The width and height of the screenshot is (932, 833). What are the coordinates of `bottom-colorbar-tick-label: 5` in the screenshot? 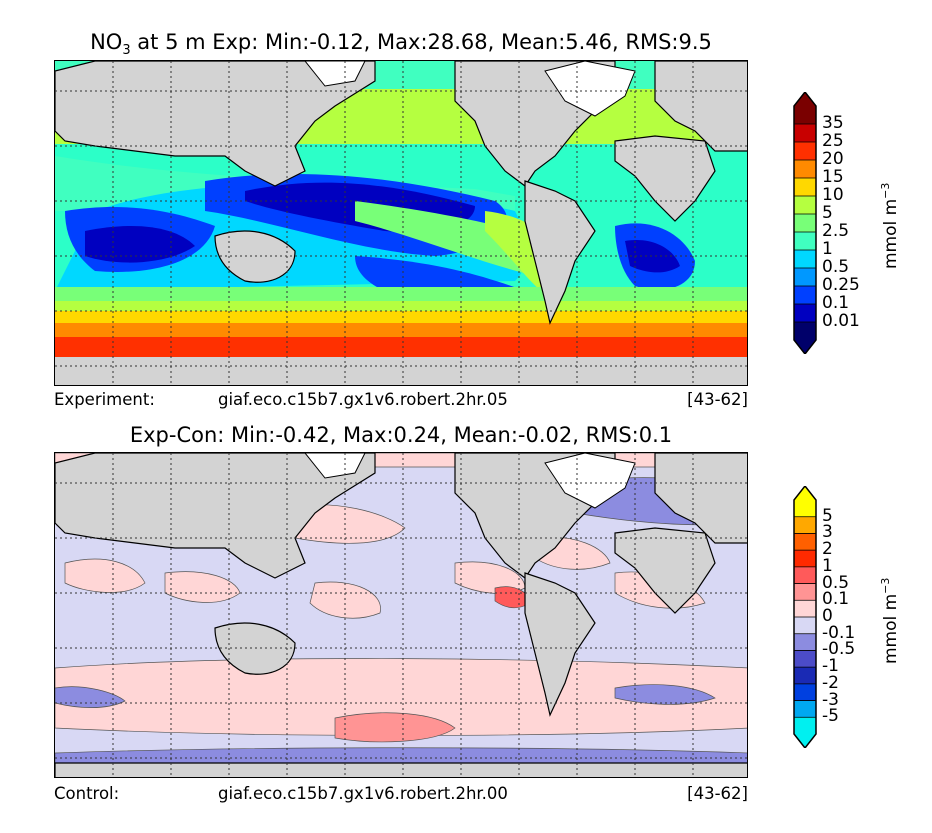 It's located at (827, 515).